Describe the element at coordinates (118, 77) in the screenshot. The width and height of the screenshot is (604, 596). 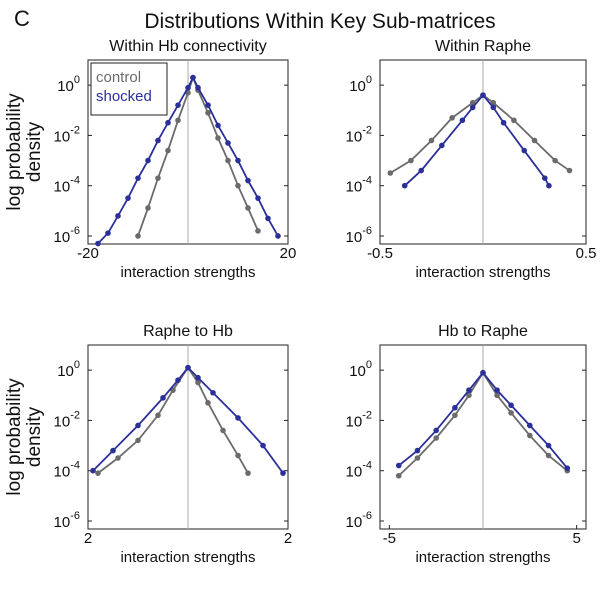
I see `legend-label: control` at that location.